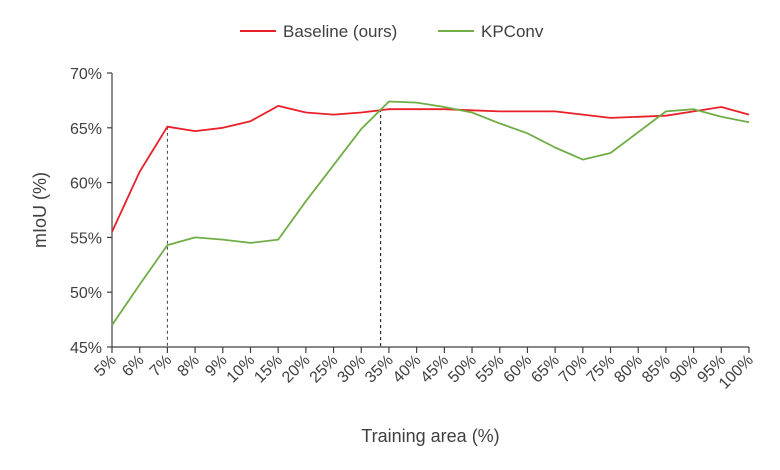 The height and width of the screenshot is (470, 780). I want to click on x-tick-label: 7%, so click(161, 366).